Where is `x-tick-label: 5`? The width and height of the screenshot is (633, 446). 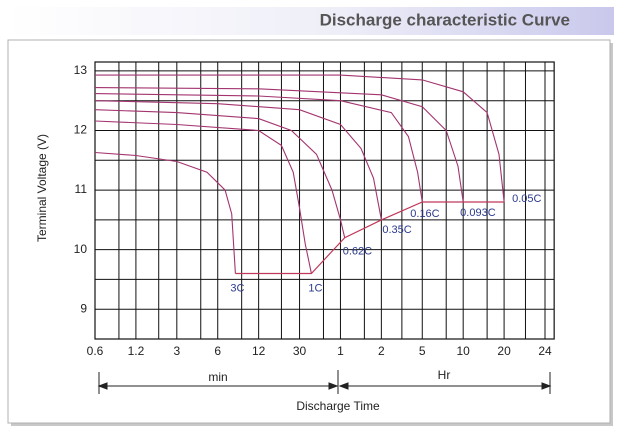
x-tick-label: 5 is located at coordinates (422, 351).